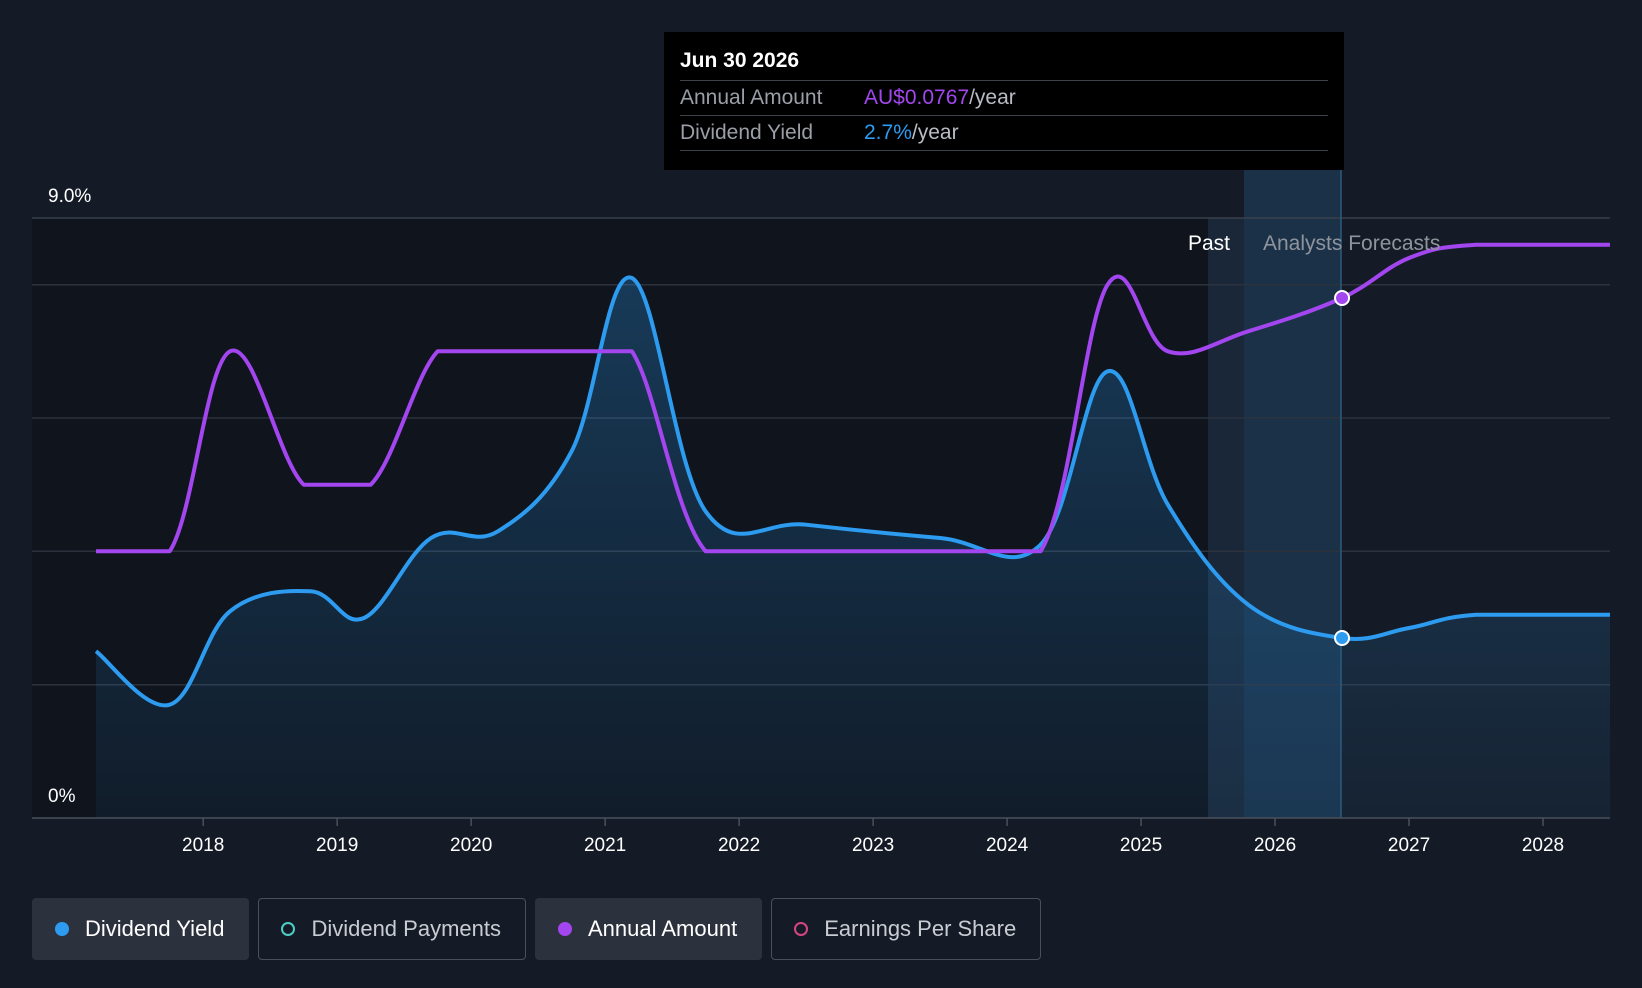 This screenshot has height=988, width=1642. I want to click on tooltip-annual-row: Annual Amount AU$0.0767 /year, so click(1004, 97).